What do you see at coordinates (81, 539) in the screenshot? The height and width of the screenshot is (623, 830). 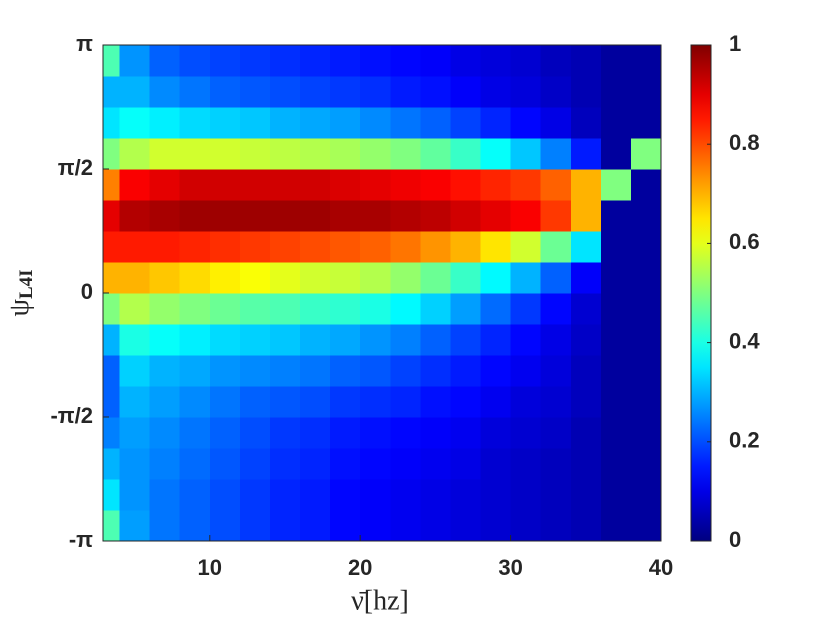 I see `y-tick-label: -π` at bounding box center [81, 539].